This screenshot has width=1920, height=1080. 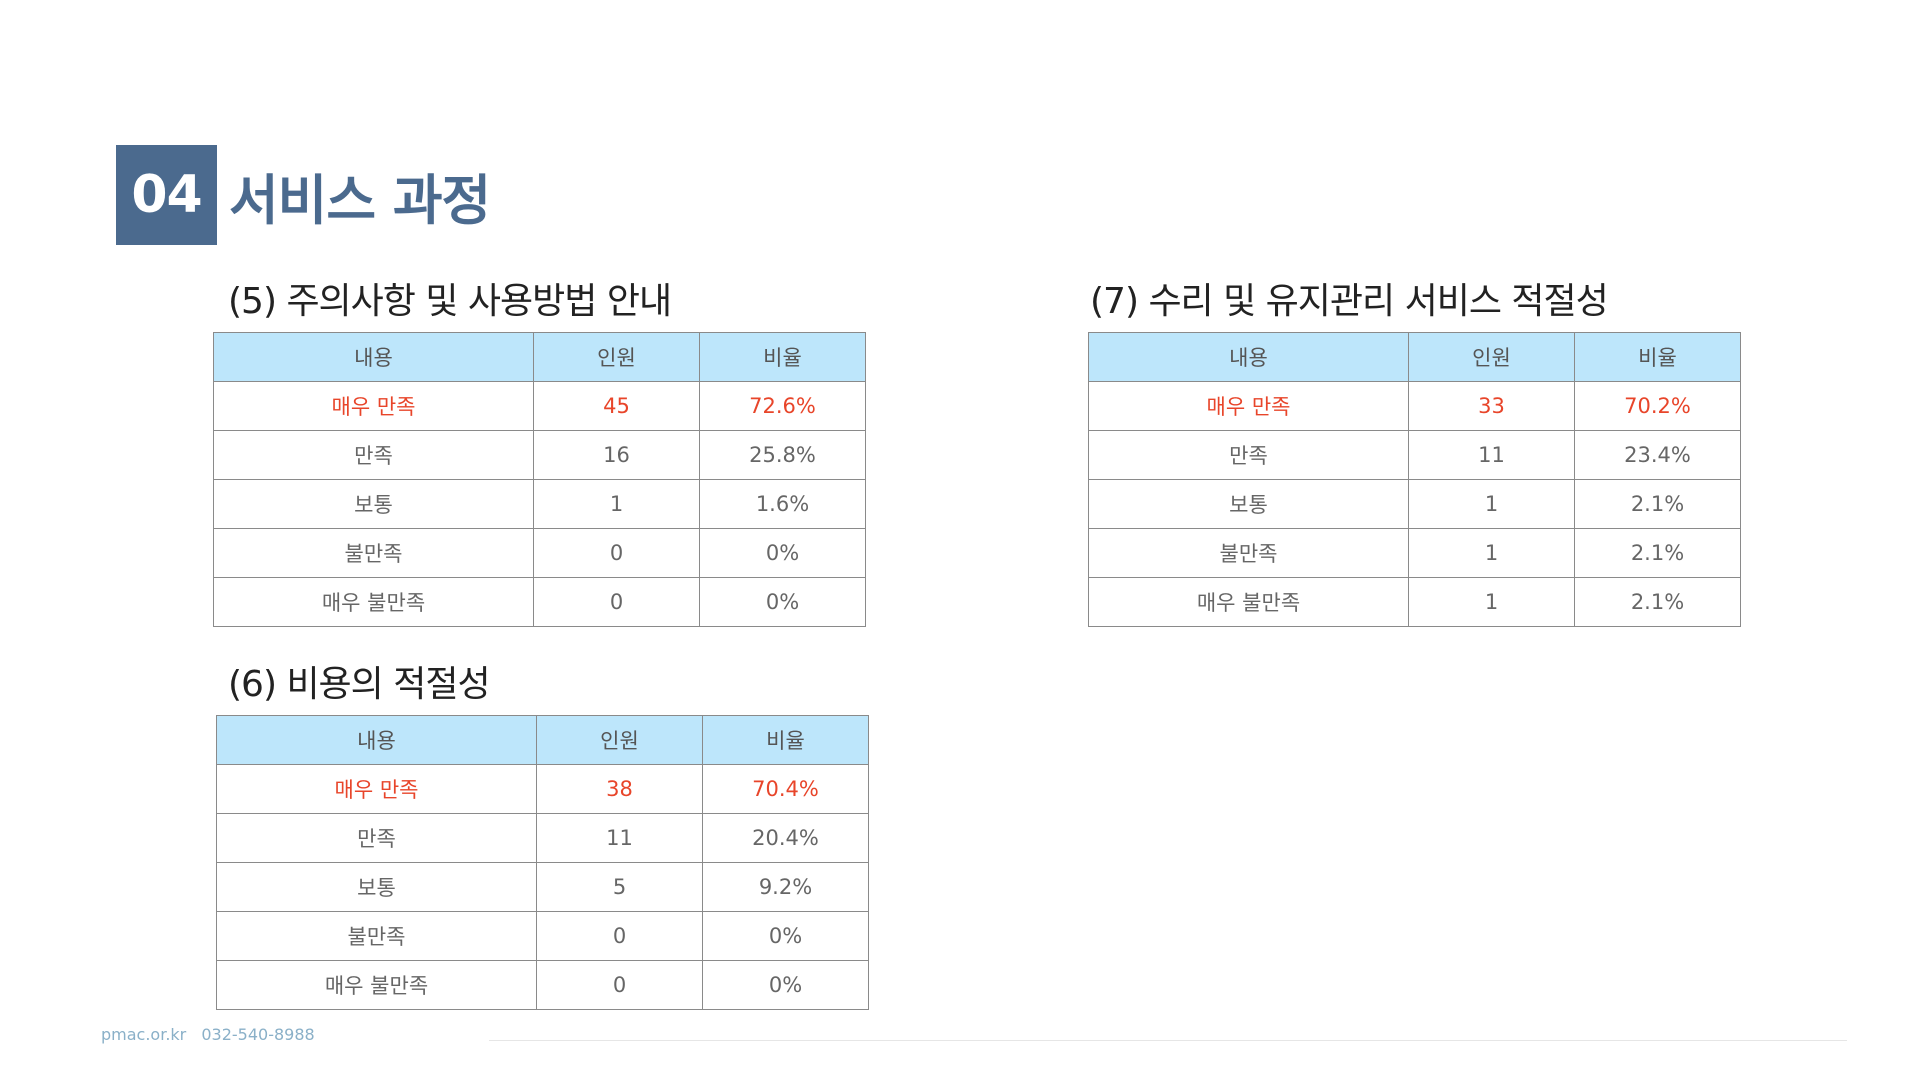 I want to click on row-ratio: 9.2%, so click(x=785, y=887).